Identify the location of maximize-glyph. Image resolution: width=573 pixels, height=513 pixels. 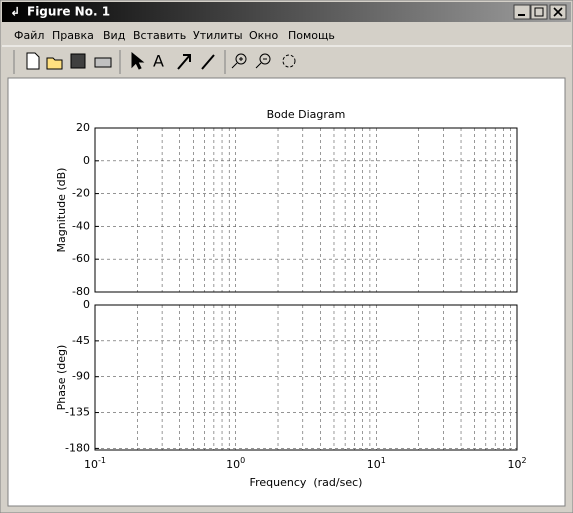
(539, 12).